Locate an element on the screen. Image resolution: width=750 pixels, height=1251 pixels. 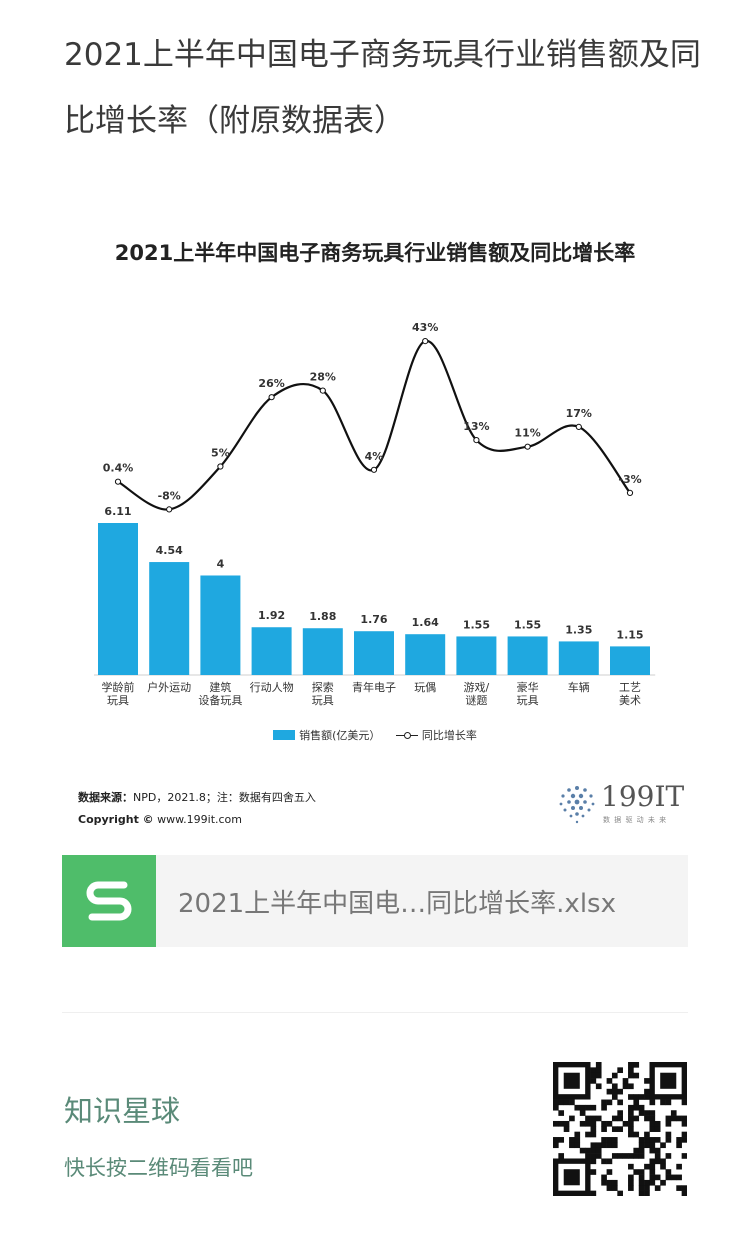
category-label-7-0: 游戏/ is located at coordinates (477, 687).